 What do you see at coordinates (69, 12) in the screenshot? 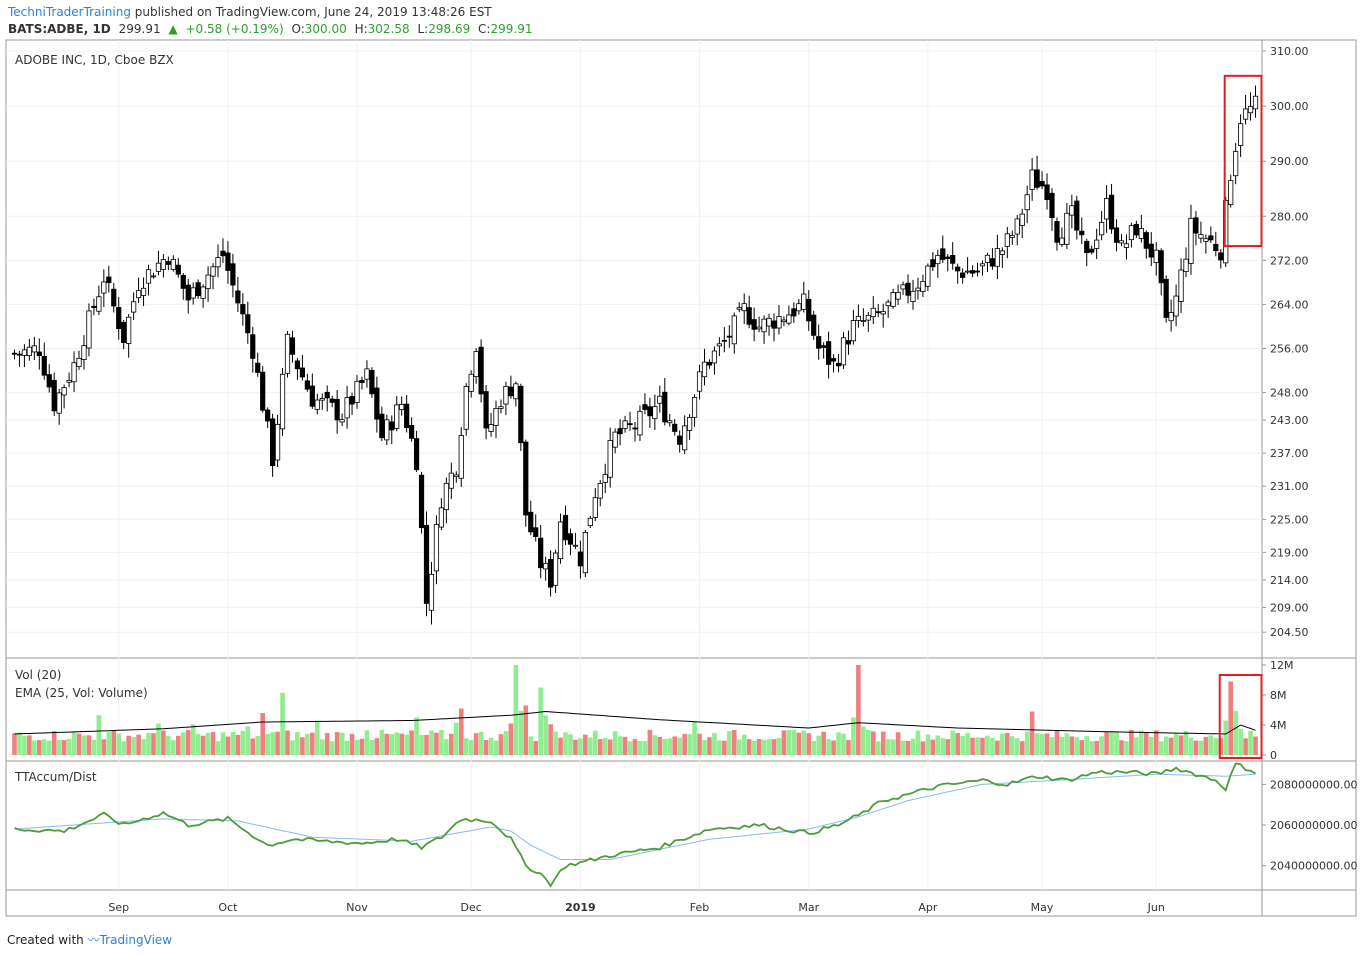
I see `author-link: TechniTraderTraining` at bounding box center [69, 12].